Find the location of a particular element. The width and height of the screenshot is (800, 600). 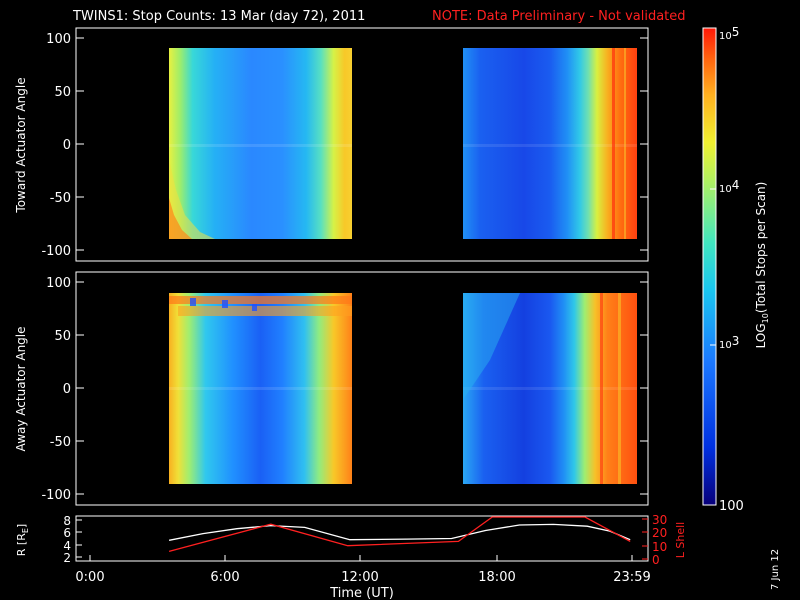

xtick-label: 18:00 is located at coordinates (496, 577).